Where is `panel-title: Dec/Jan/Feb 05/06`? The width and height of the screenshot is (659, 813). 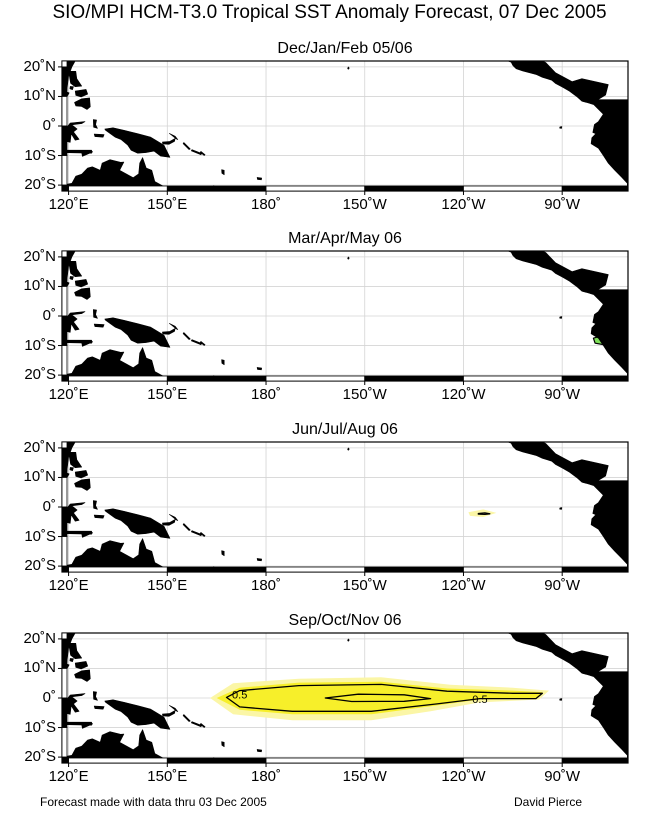
panel-title: Dec/Jan/Feb 05/06 is located at coordinates (345, 48).